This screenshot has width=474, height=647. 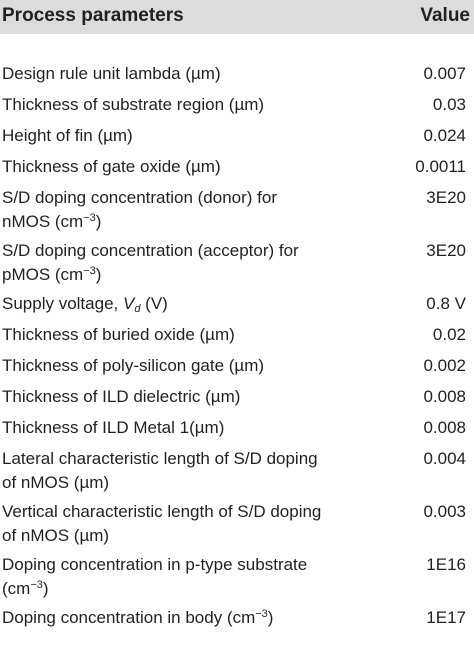 I want to click on param-prefix: Supply voltage,, so click(x=62, y=303).